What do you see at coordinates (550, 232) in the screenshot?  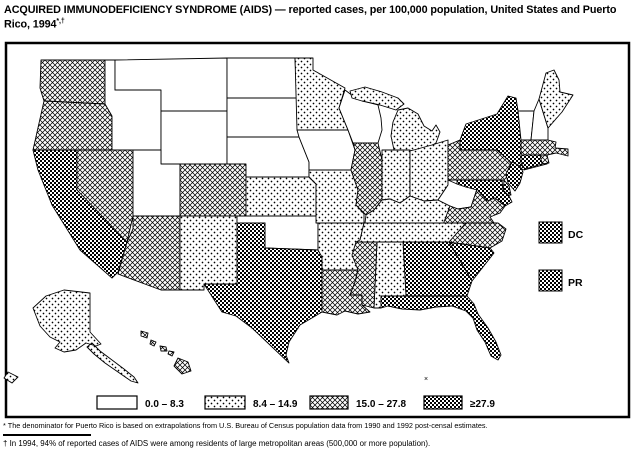 I see `dc-swatch` at bounding box center [550, 232].